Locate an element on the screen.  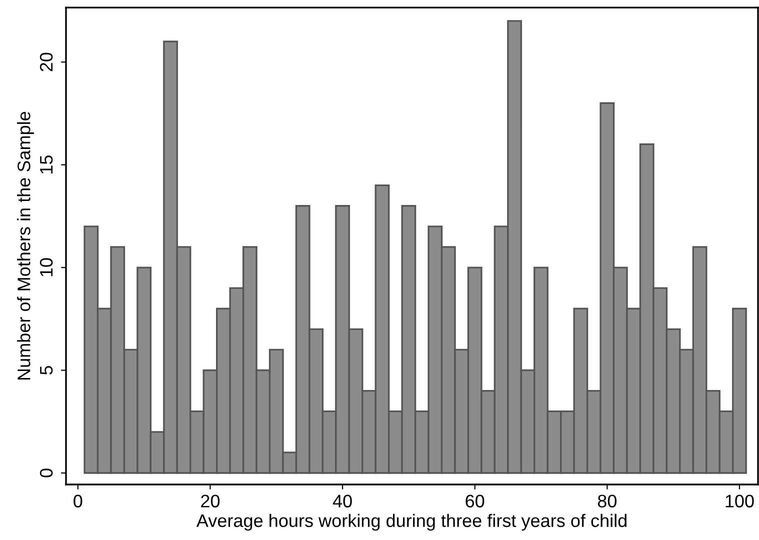
y-tick-label: 10 is located at coordinates (46, 267).